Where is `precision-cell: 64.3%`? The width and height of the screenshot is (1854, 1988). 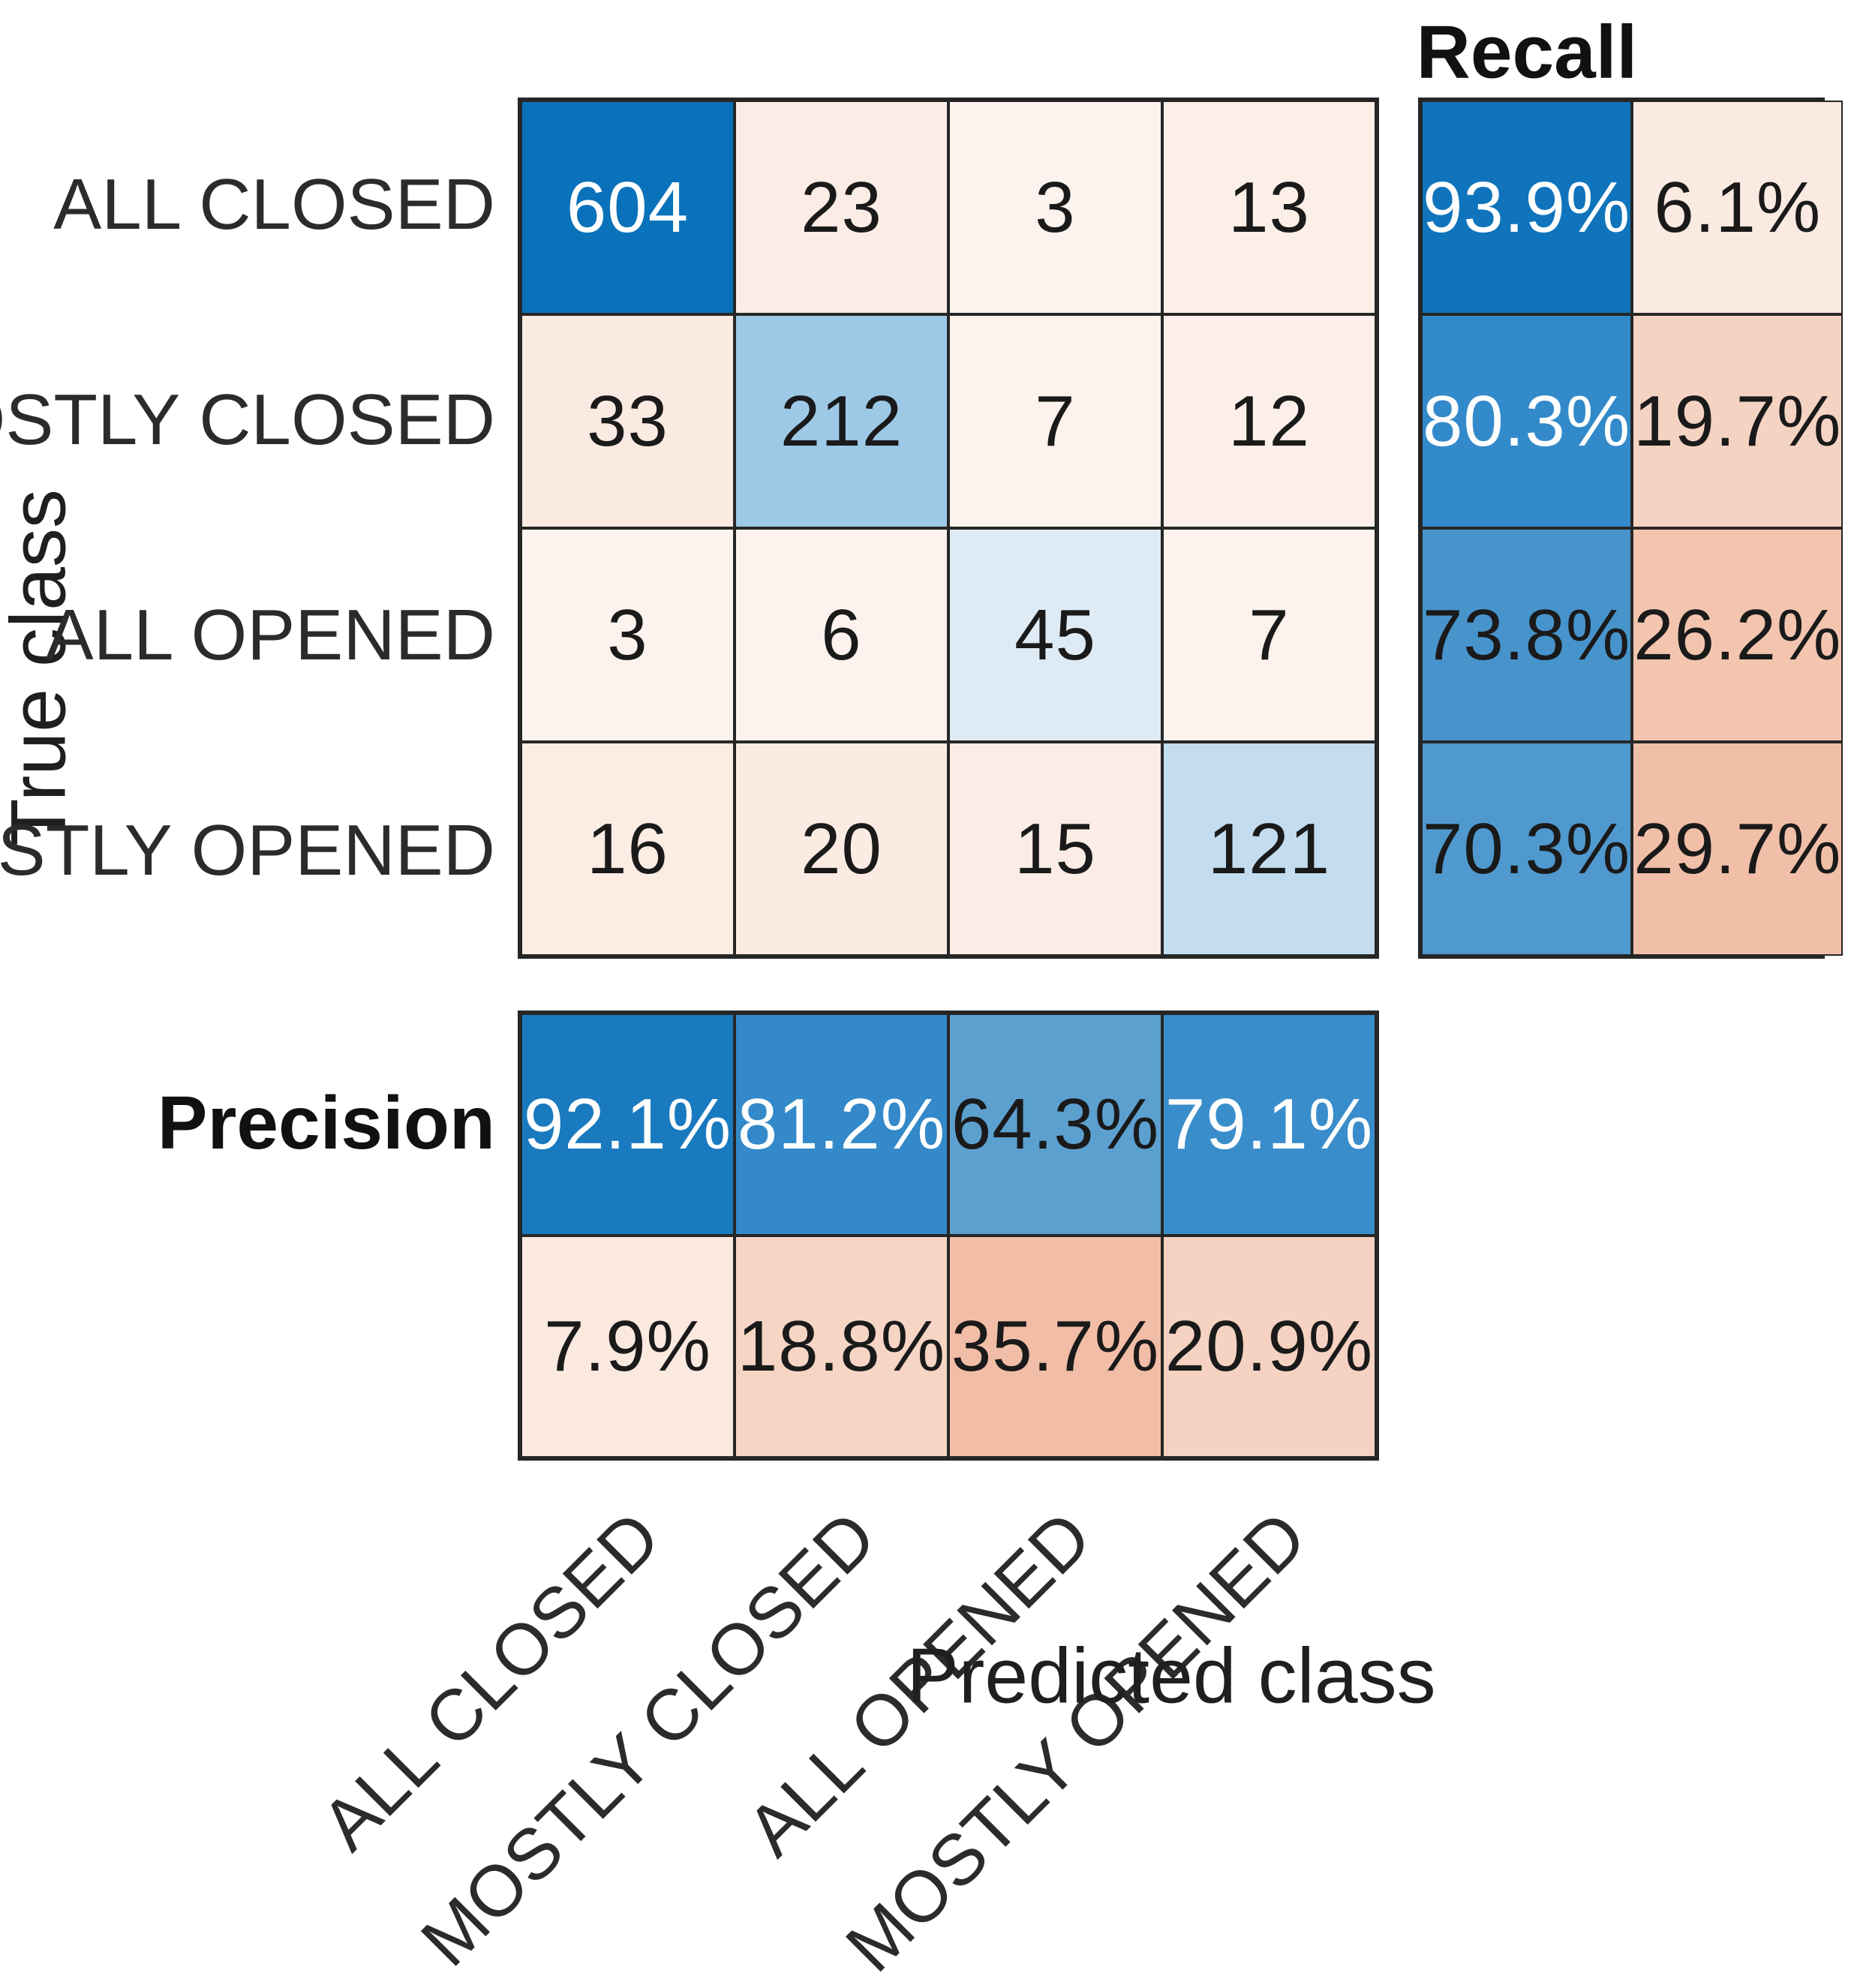 precision-cell: 64.3% is located at coordinates (1055, 1125).